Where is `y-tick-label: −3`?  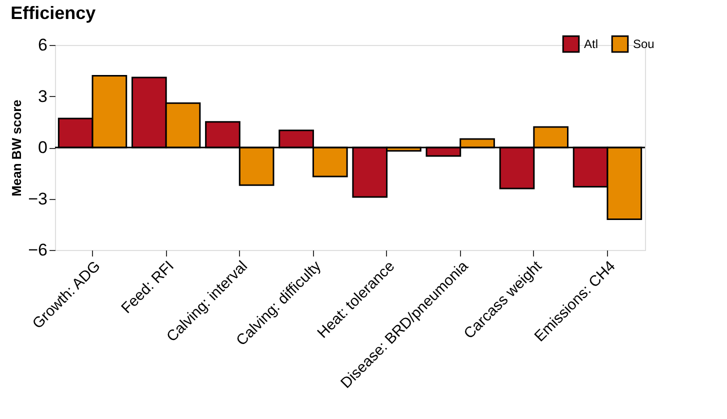
y-tick-label: −3 is located at coordinates (38, 198).